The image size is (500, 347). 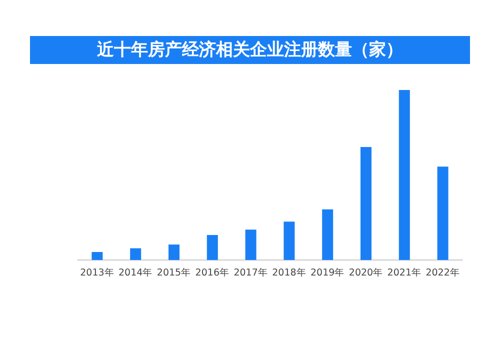 I want to click on x-tick-label: 2020年, so click(x=366, y=272).